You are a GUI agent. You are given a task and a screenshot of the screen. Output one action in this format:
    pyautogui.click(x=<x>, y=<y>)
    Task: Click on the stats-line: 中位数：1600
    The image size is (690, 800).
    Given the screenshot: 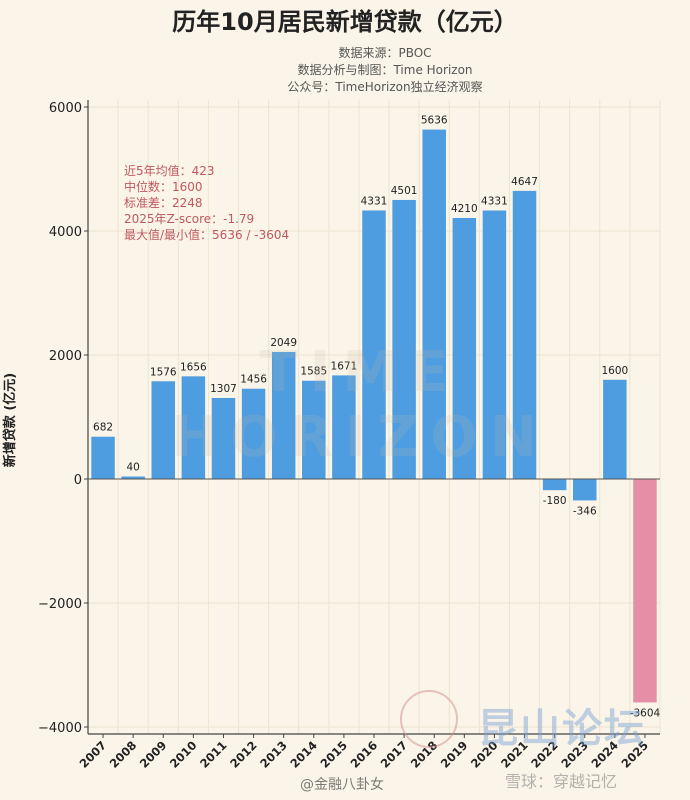 What is the action you would take?
    pyautogui.click(x=163, y=186)
    